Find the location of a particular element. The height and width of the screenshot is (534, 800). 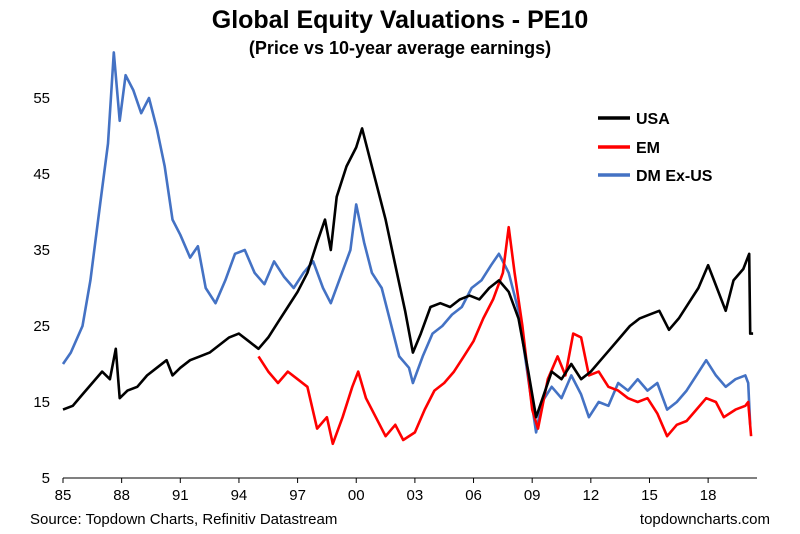

x-tick-label: 18 is located at coordinates (708, 495).